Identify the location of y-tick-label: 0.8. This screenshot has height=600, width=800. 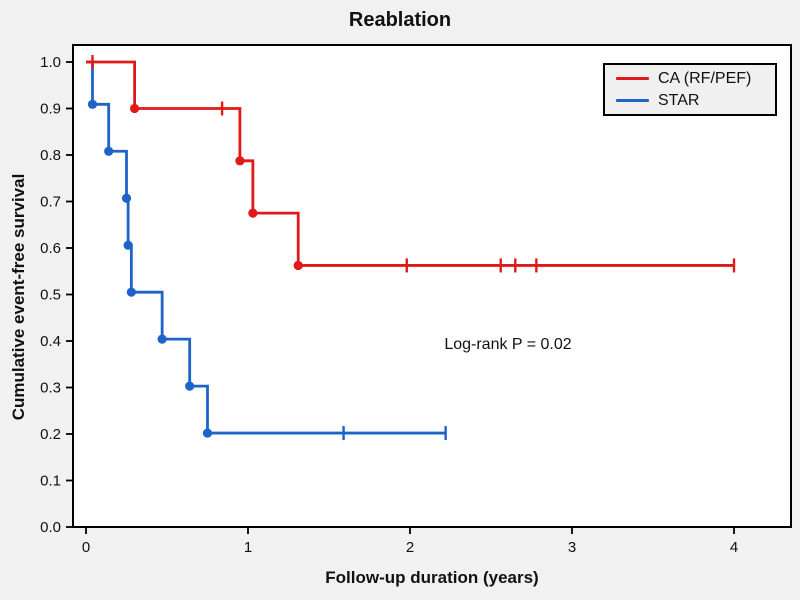
(50, 155).